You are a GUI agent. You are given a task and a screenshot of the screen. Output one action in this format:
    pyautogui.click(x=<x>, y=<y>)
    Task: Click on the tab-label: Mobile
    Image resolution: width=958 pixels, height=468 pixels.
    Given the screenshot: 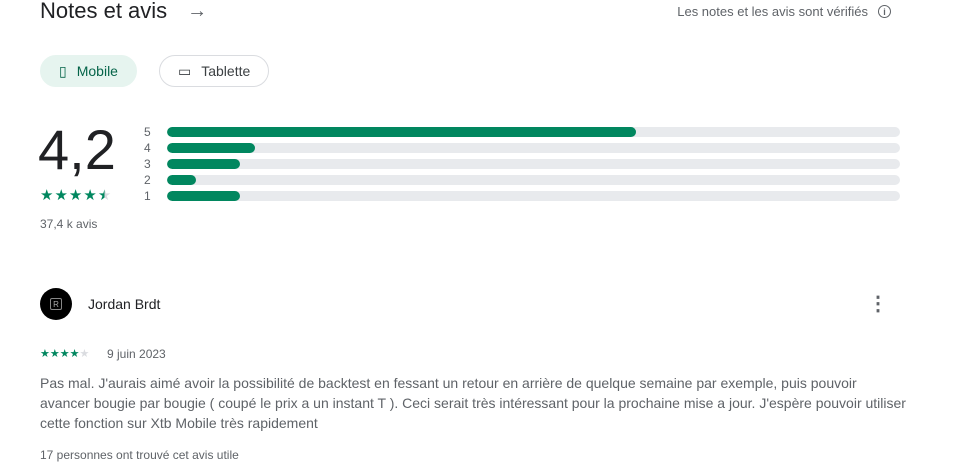 What is the action you would take?
    pyautogui.click(x=97, y=71)
    